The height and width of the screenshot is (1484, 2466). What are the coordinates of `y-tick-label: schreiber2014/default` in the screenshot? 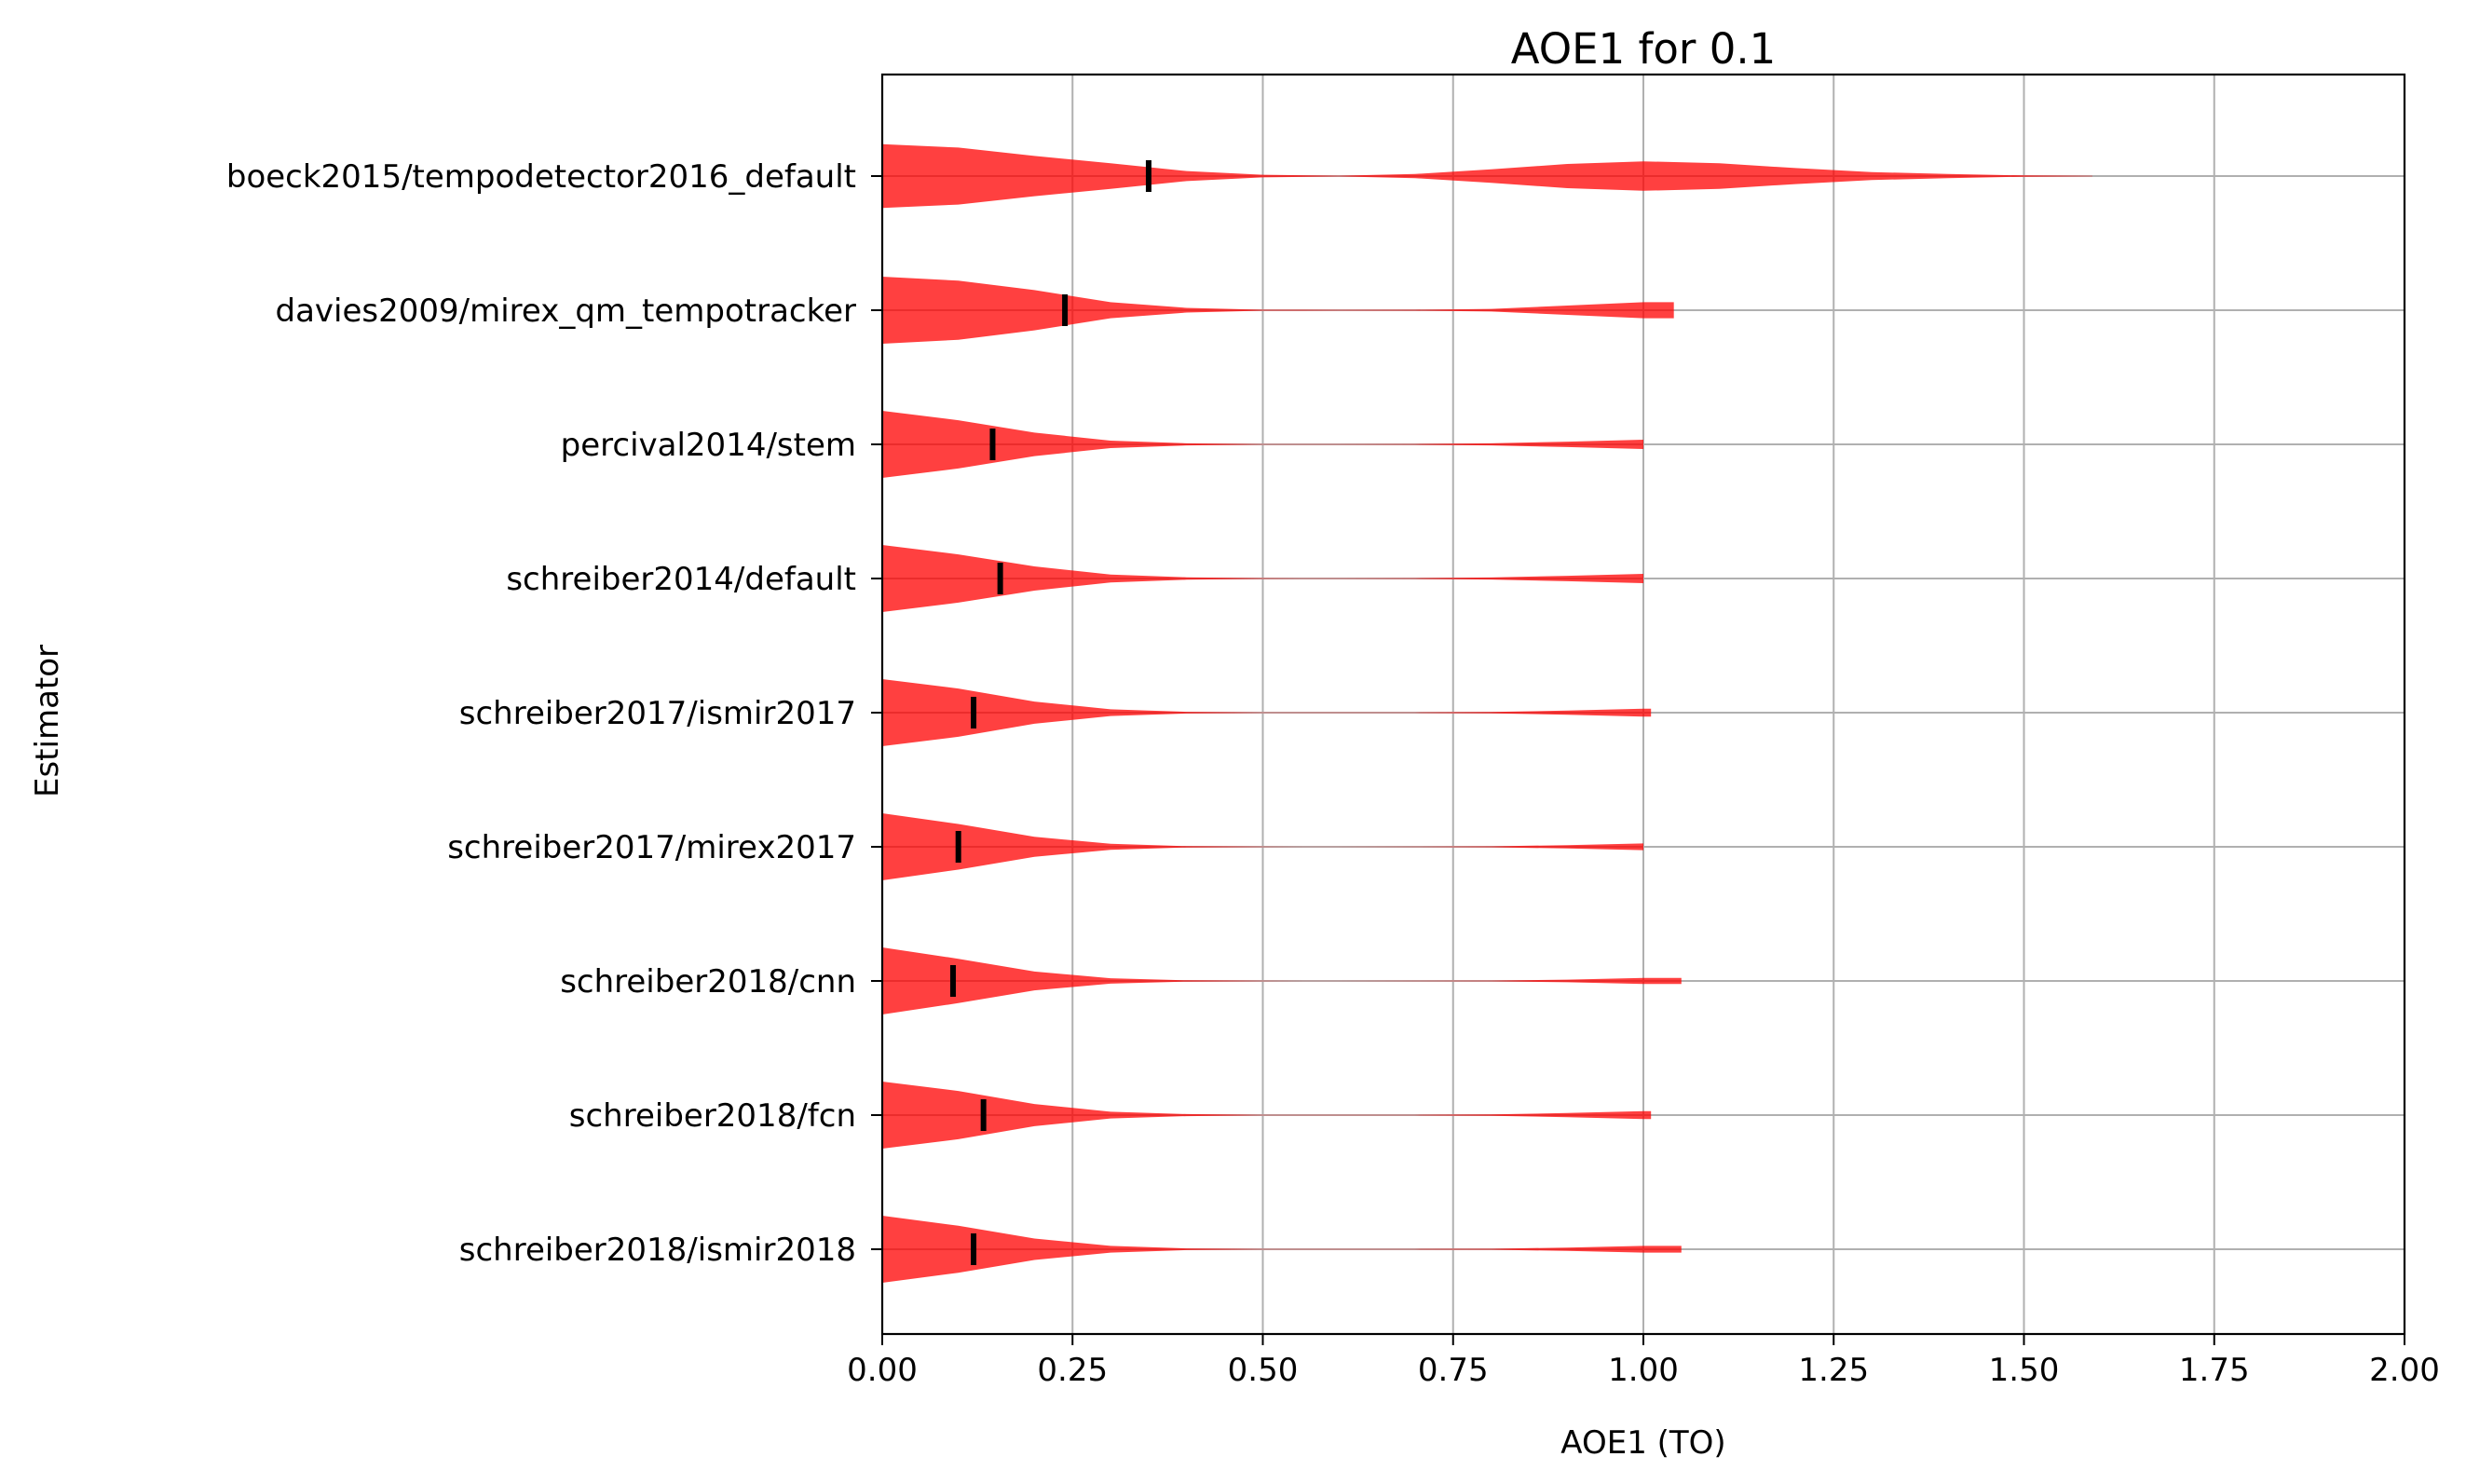 It's located at (681, 579).